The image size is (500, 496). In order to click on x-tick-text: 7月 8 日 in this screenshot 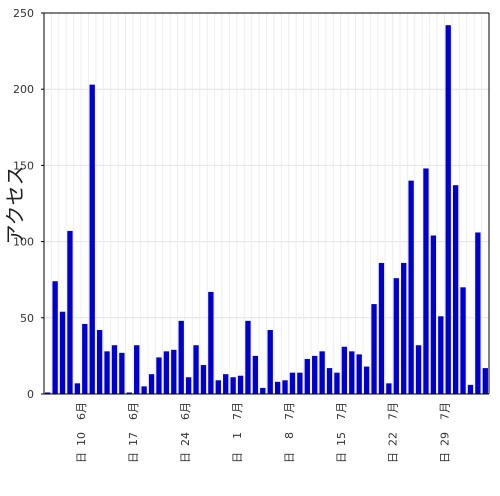, I will do `click(289, 432)`.